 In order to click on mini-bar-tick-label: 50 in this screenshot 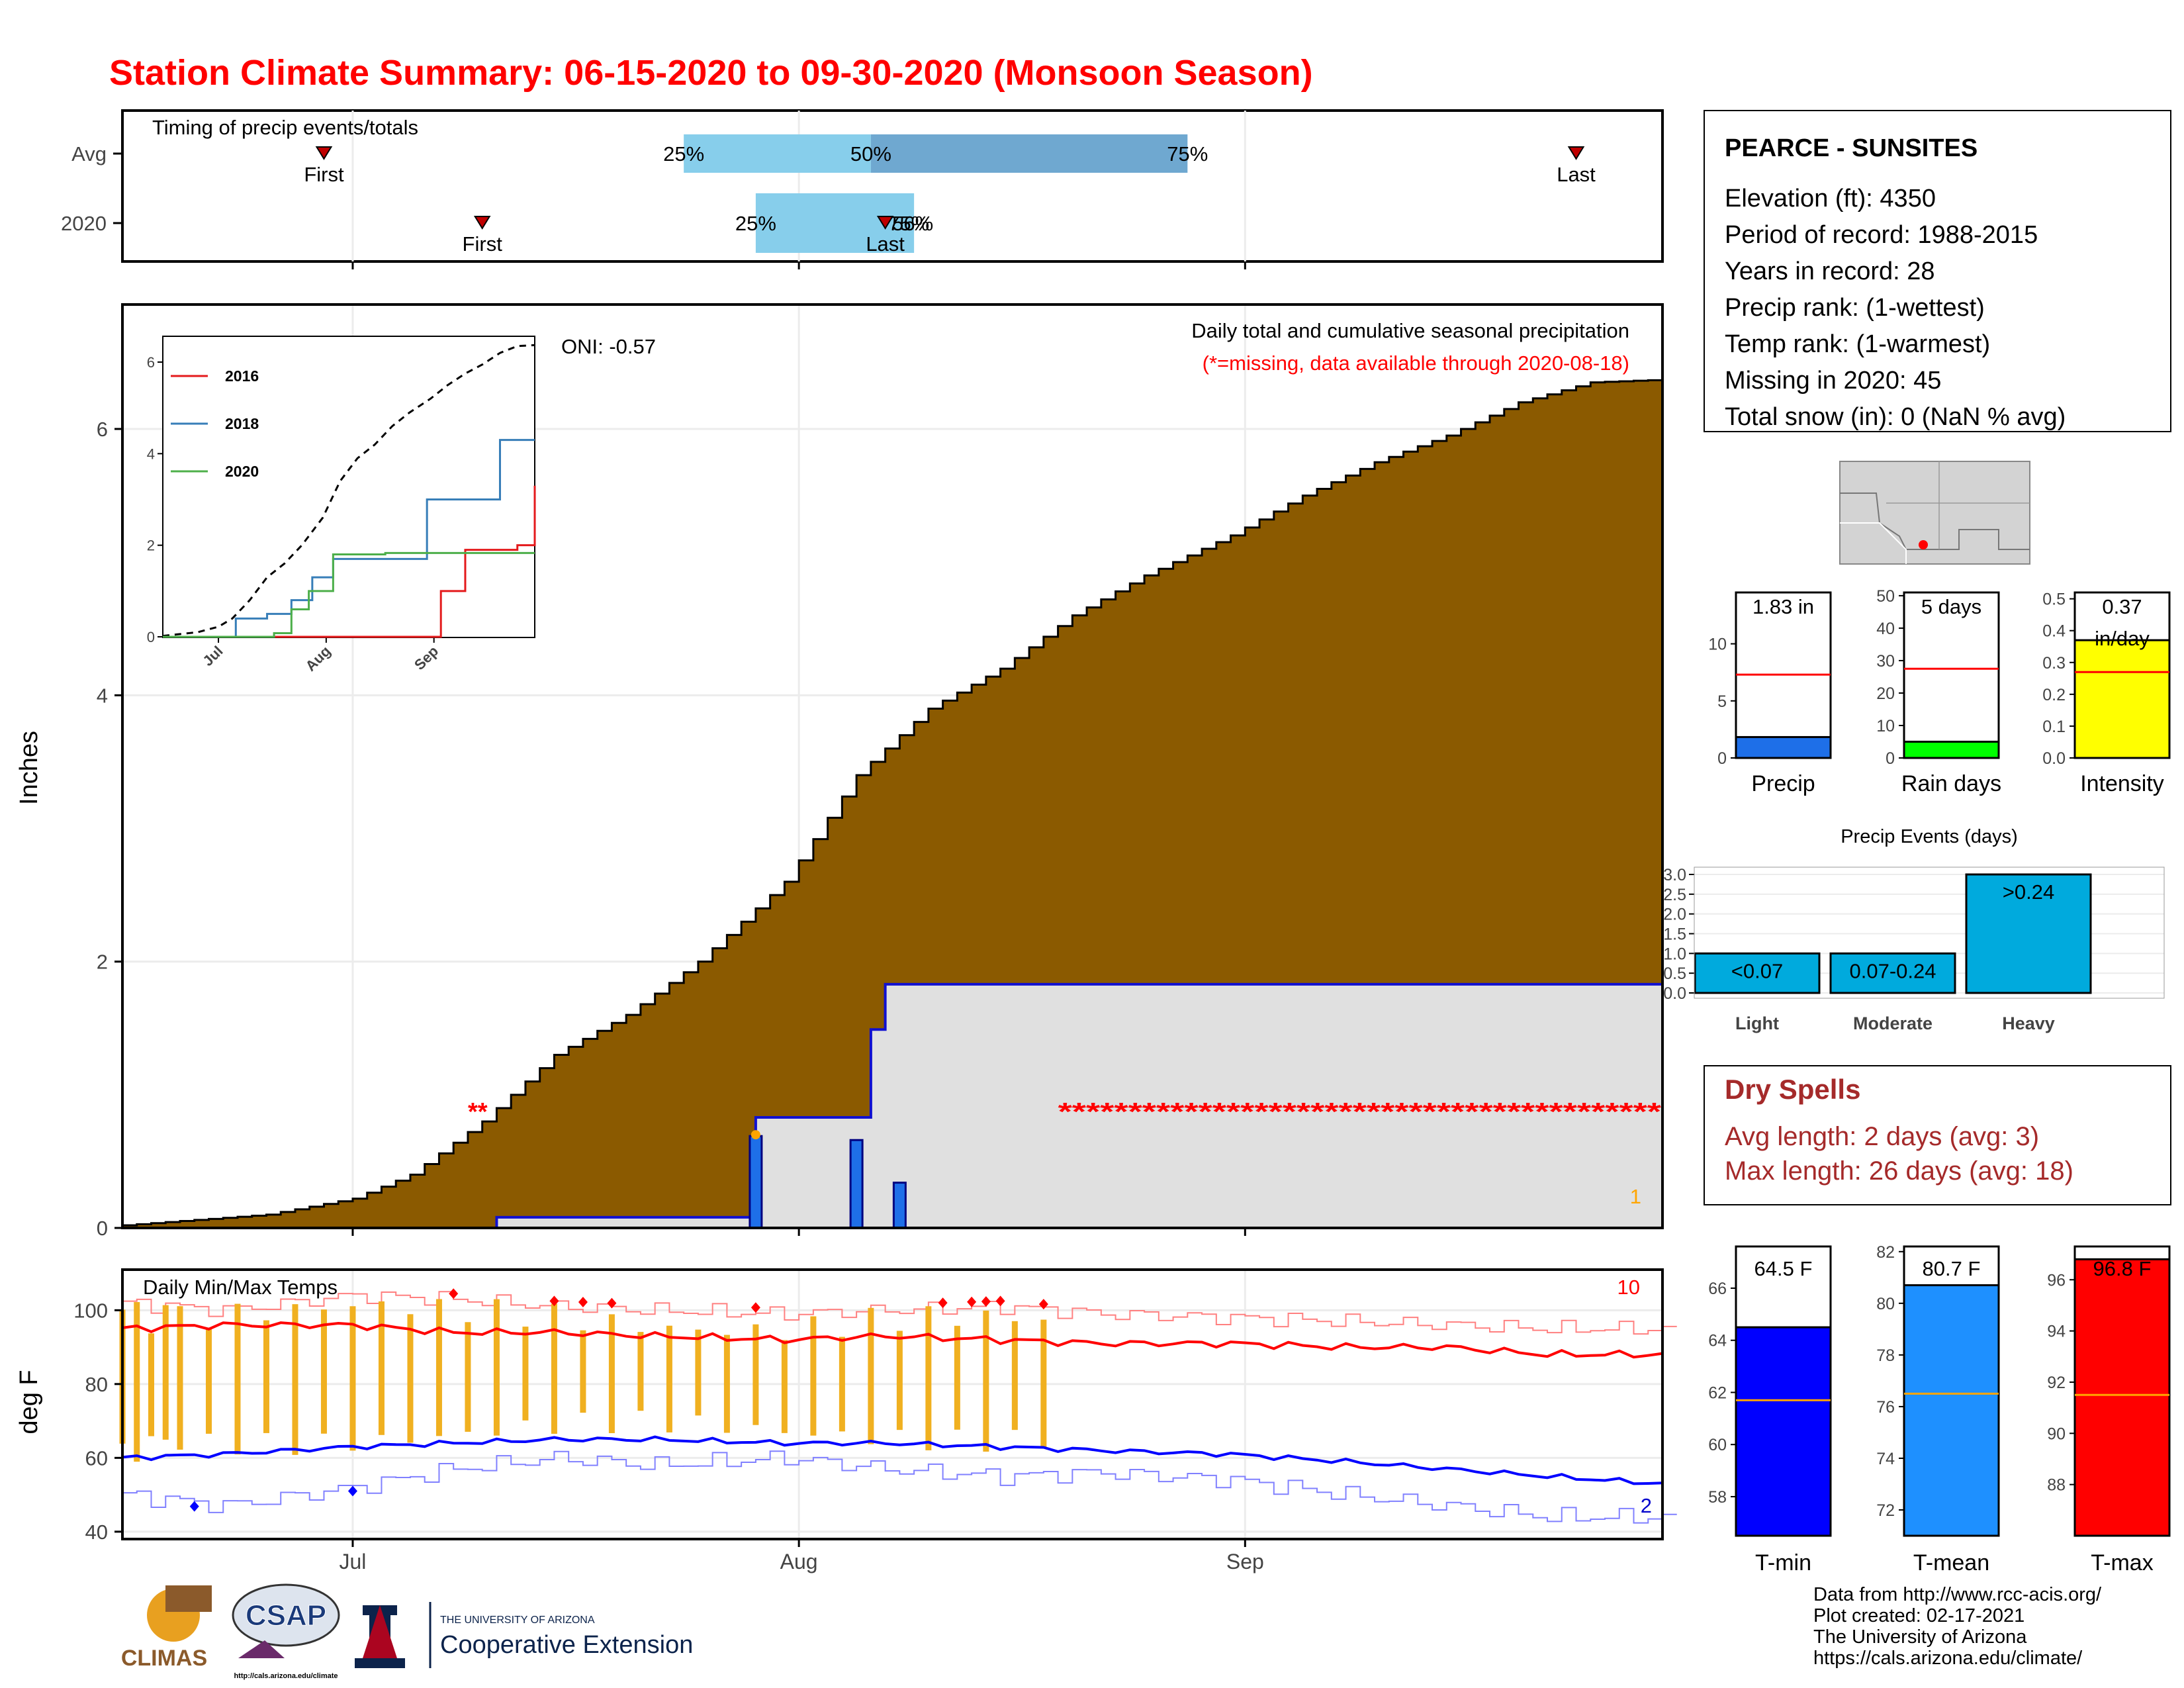, I will do `click(1885, 596)`.